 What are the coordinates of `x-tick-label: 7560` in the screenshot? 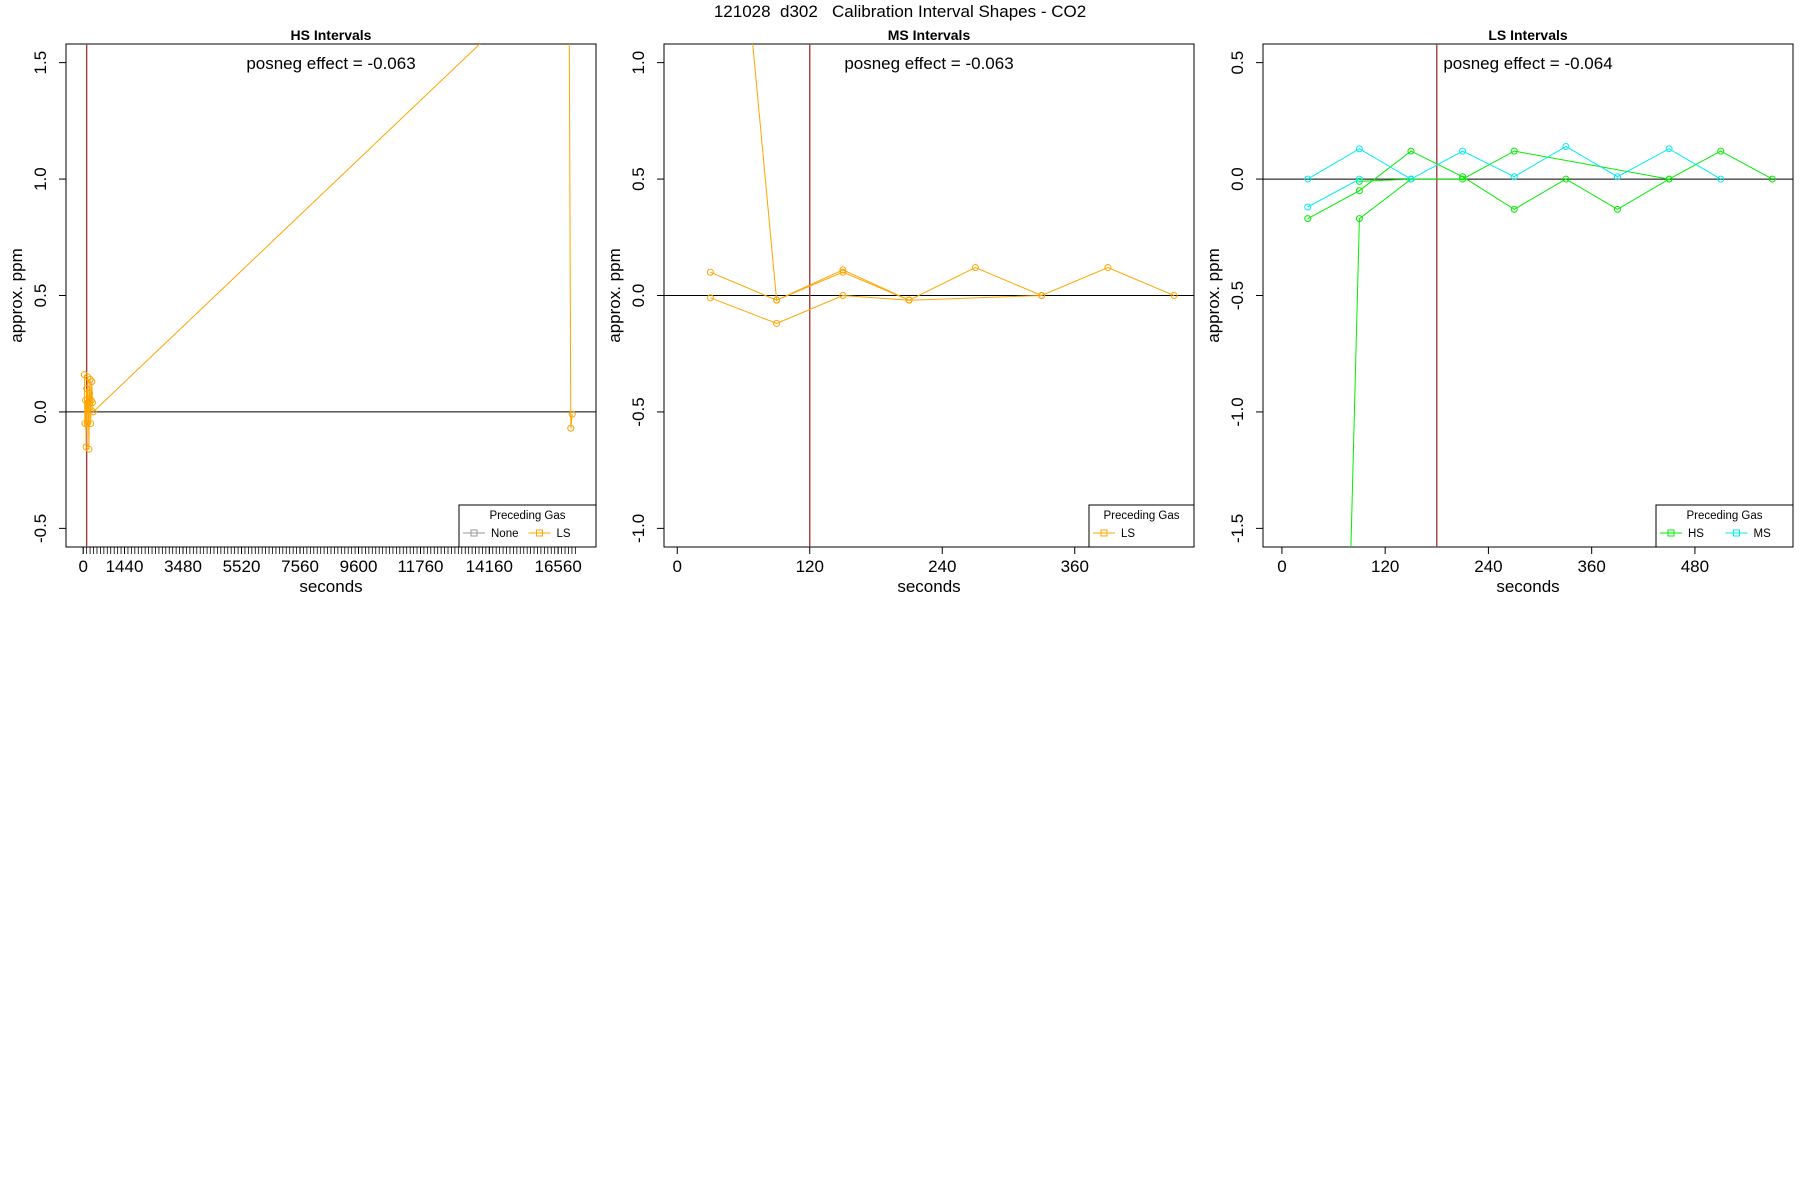 It's located at (300, 566).